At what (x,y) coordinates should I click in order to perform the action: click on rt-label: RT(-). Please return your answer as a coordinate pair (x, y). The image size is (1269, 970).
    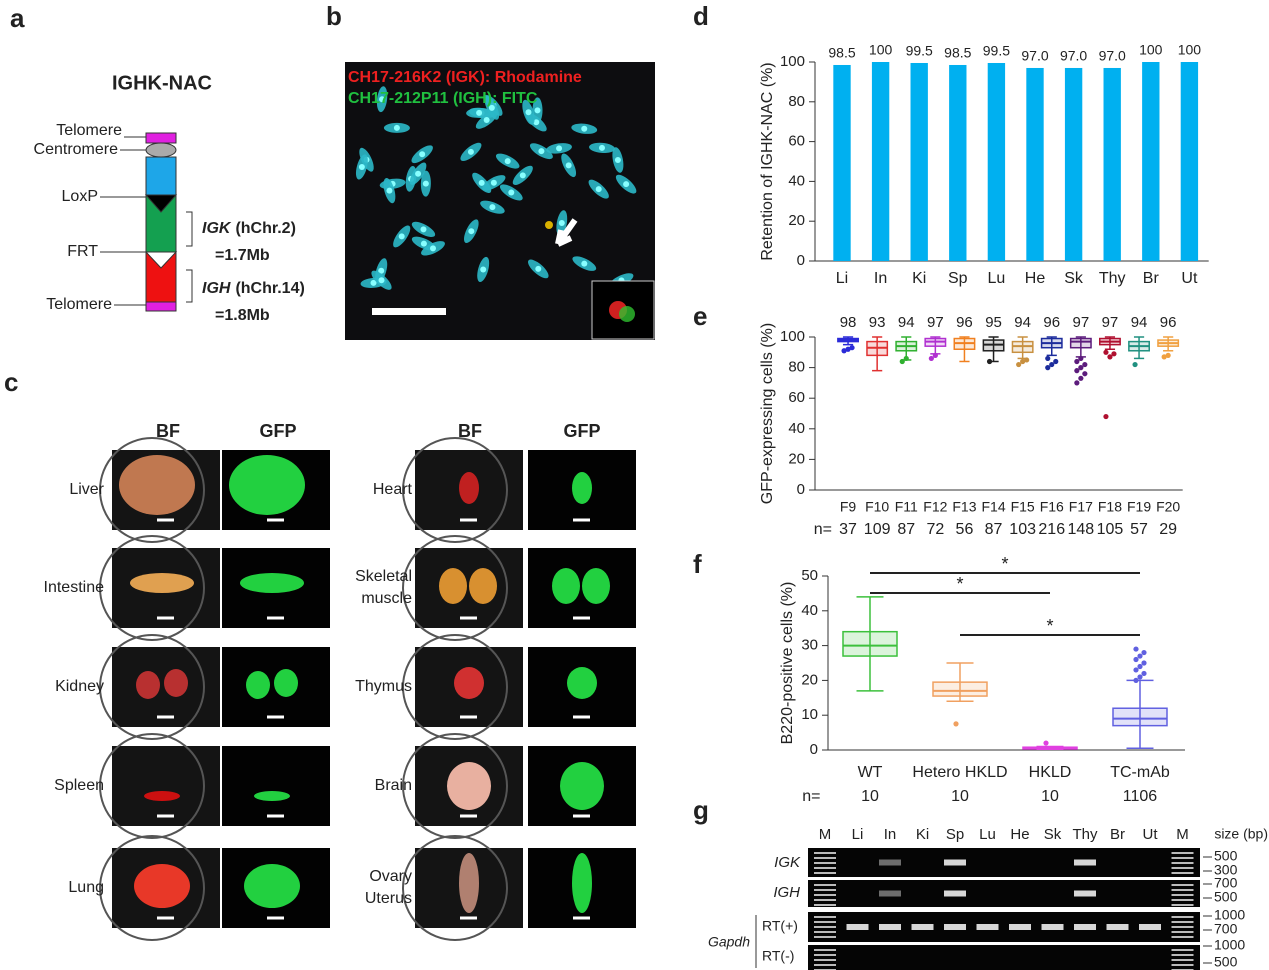
    Looking at the image, I should click on (778, 956).